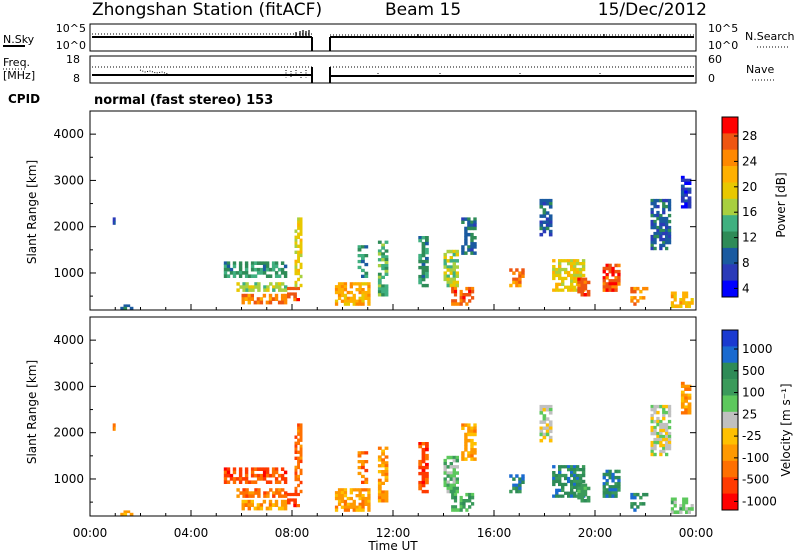  Describe the element at coordinates (24, 99) in the screenshot. I see `cpid-label: CPID` at that location.